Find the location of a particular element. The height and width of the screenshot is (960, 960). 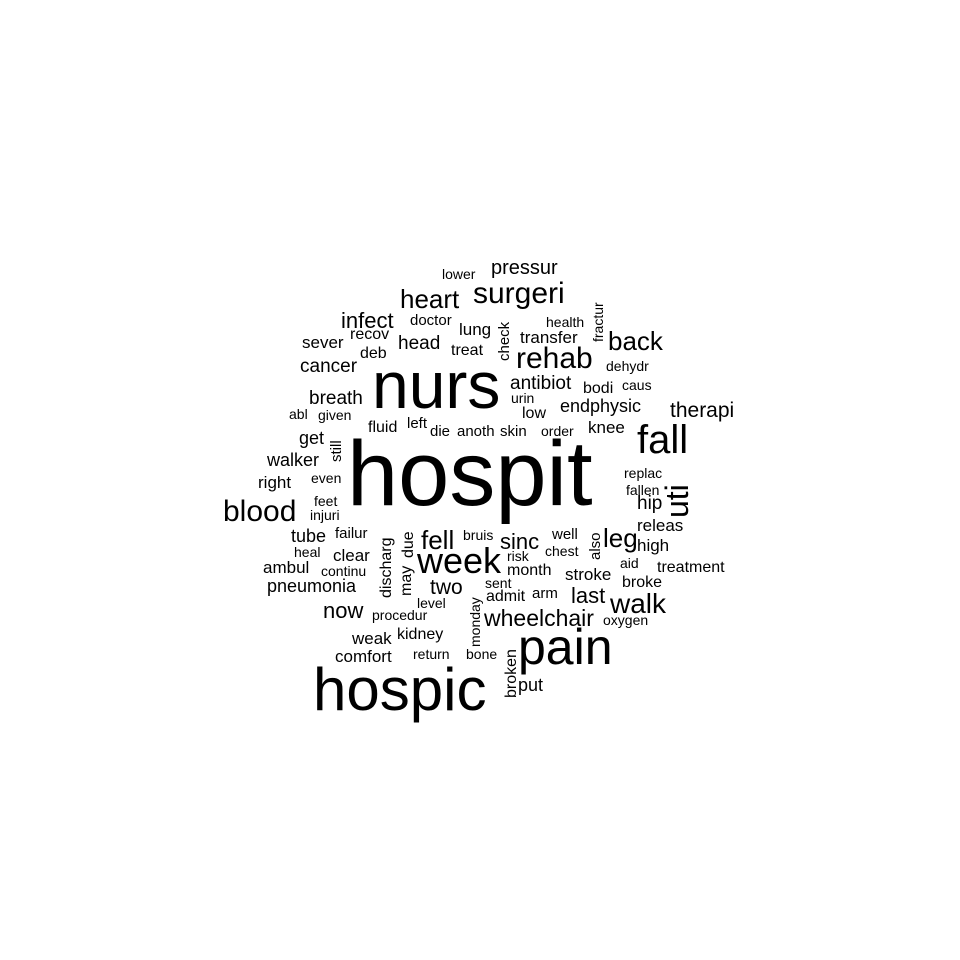

word-continu: continu is located at coordinates (344, 571).